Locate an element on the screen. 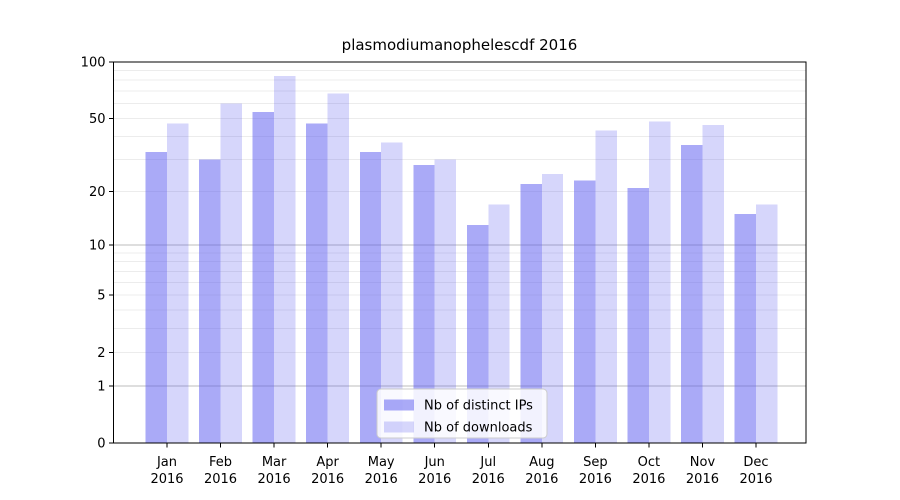 The width and height of the screenshot is (900, 500). bar-nb-of-downloads-oct is located at coordinates (659, 282).